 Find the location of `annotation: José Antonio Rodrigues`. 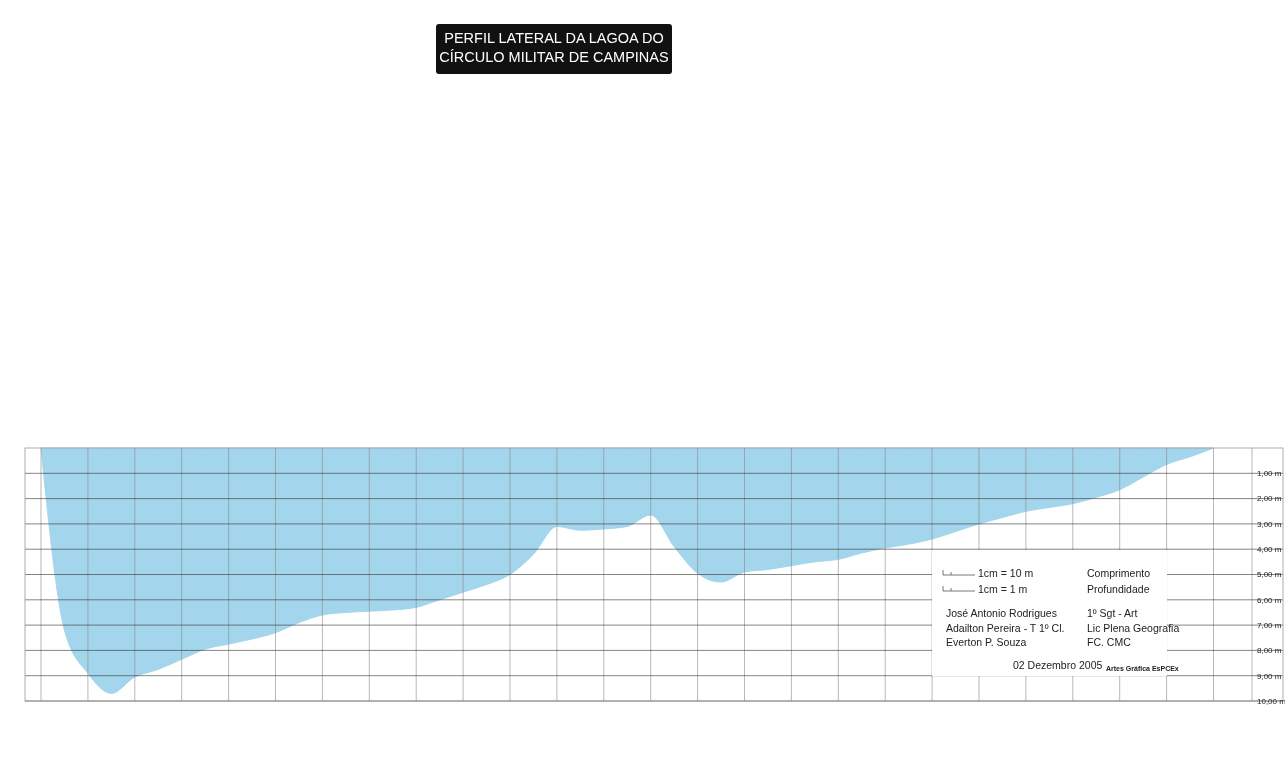

annotation: José Antonio Rodrigues is located at coordinates (1001, 612).